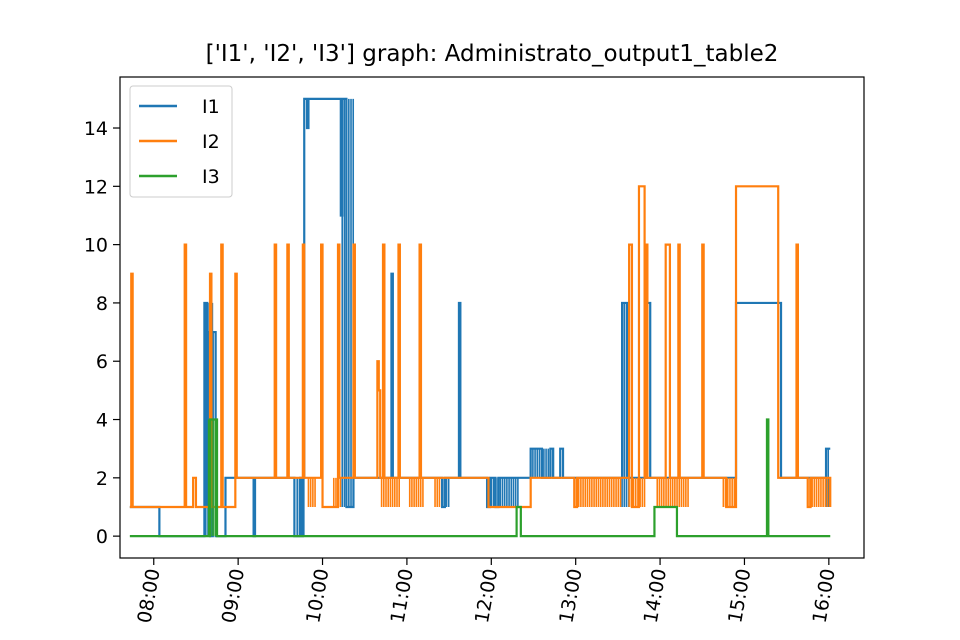  Describe the element at coordinates (96, 187) in the screenshot. I see `y-tick-label: 12` at that location.